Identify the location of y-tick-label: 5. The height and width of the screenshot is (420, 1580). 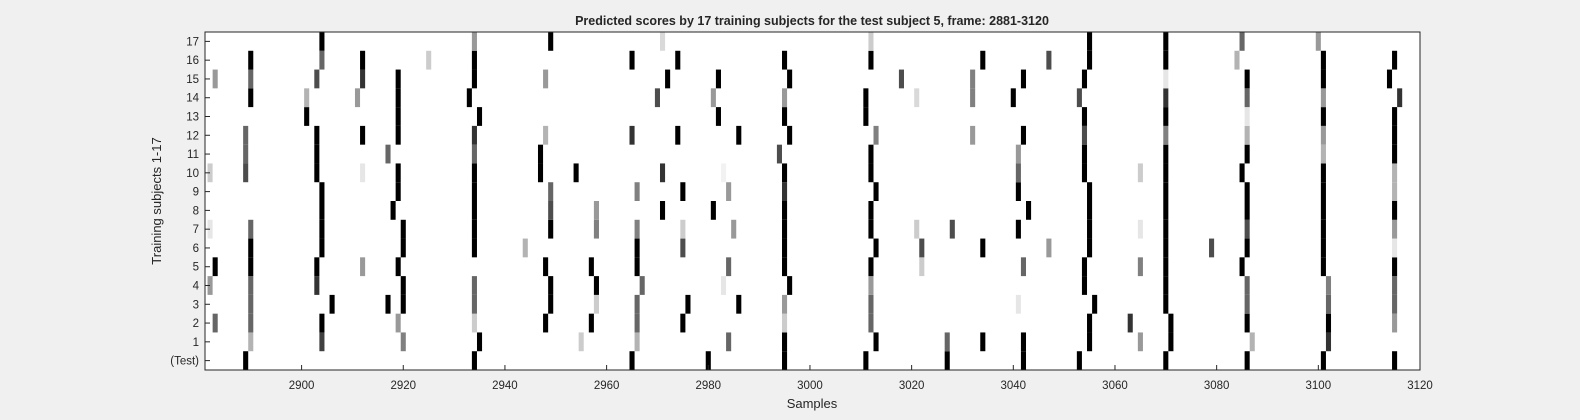
(196, 268).